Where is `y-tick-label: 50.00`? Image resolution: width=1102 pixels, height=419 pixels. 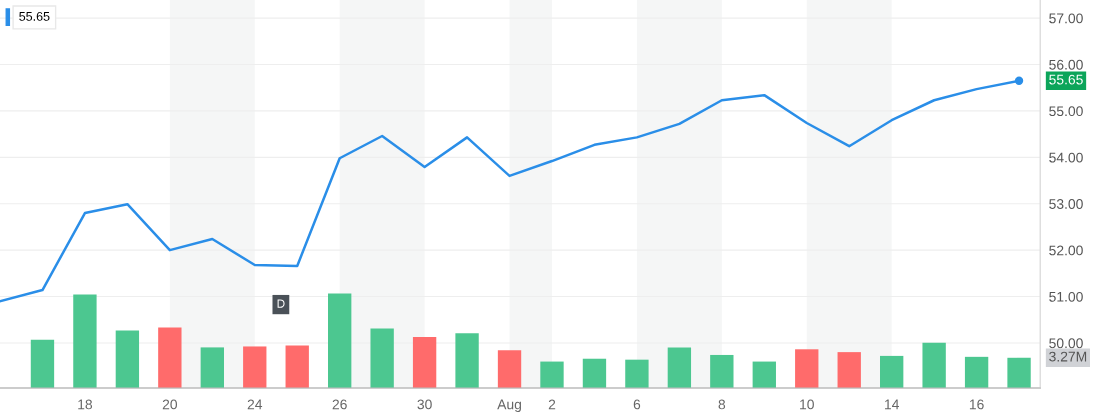 y-tick-label: 50.00 is located at coordinates (1066, 343).